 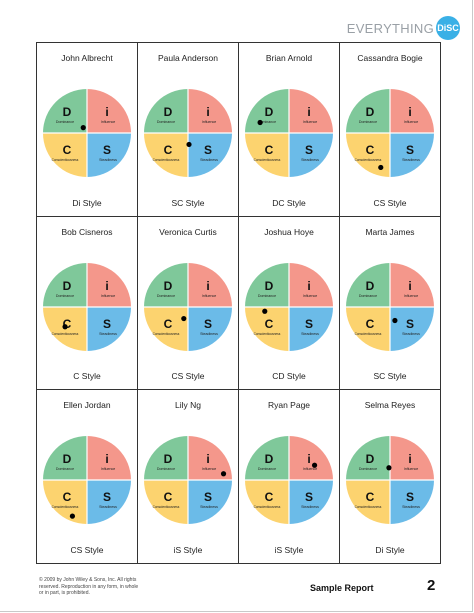 What do you see at coordinates (87, 376) in the screenshot?
I see `person-style: C Style` at bounding box center [87, 376].